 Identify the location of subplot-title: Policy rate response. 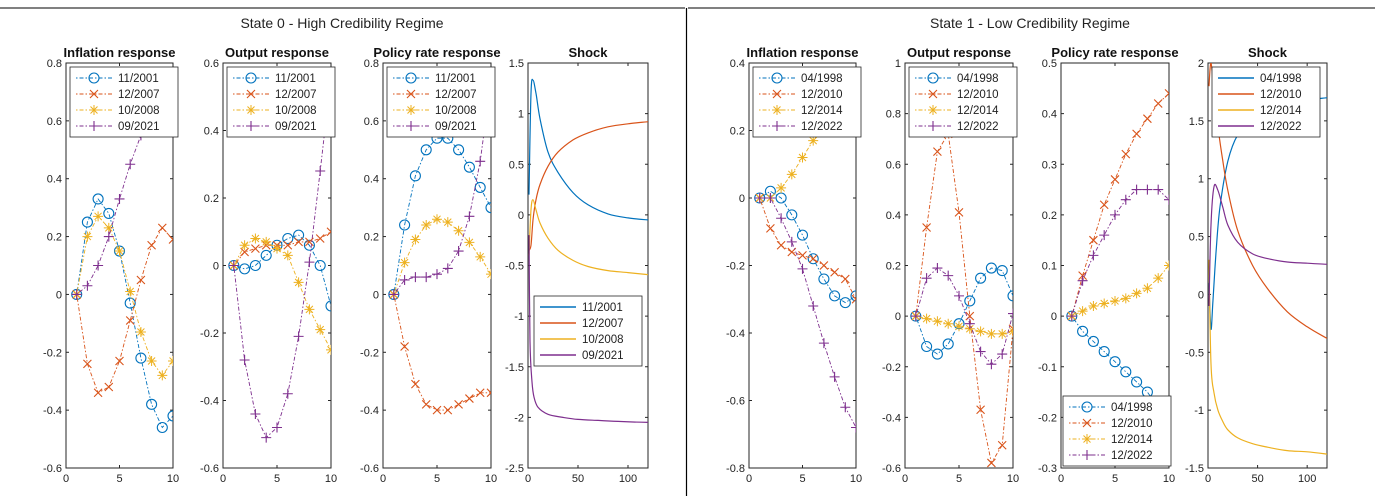
(436, 52).